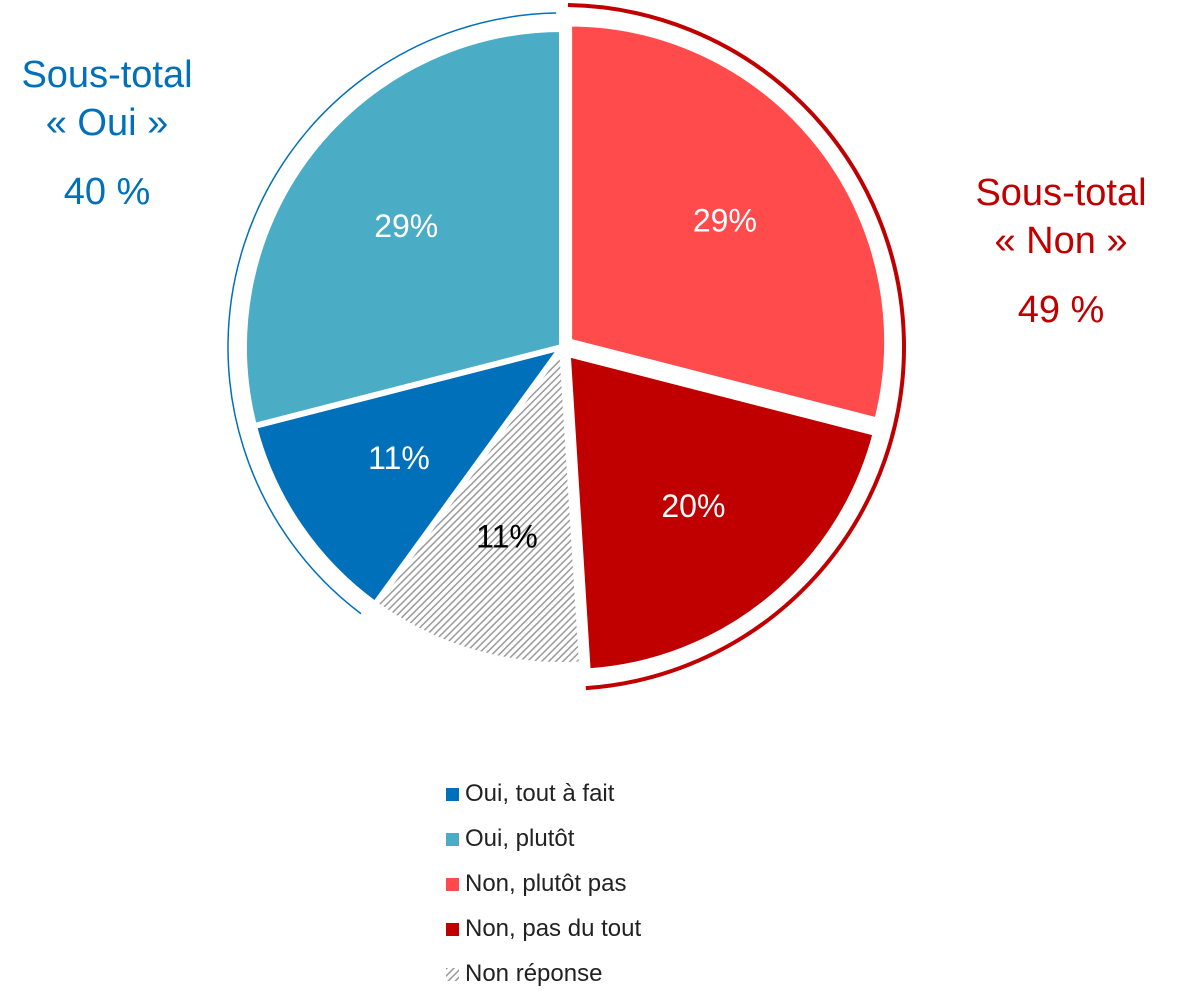  Describe the element at coordinates (452, 884) in the screenshot. I see `legend-swatch-non-plutot-pas` at that location.